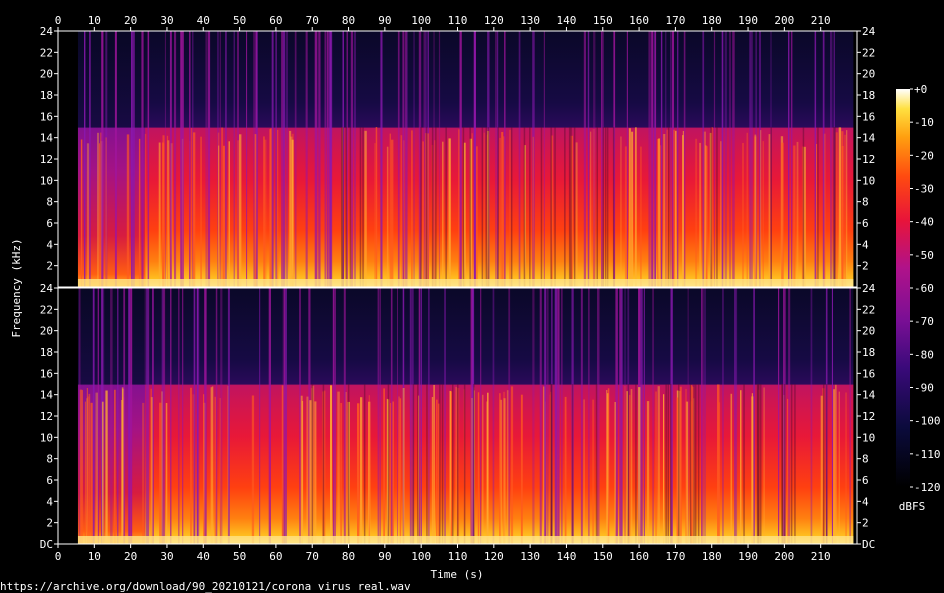 This screenshot has width=944, height=593. What do you see at coordinates (639, 556) in the screenshot?
I see `x-tick-label-bottom: 160` at bounding box center [639, 556].